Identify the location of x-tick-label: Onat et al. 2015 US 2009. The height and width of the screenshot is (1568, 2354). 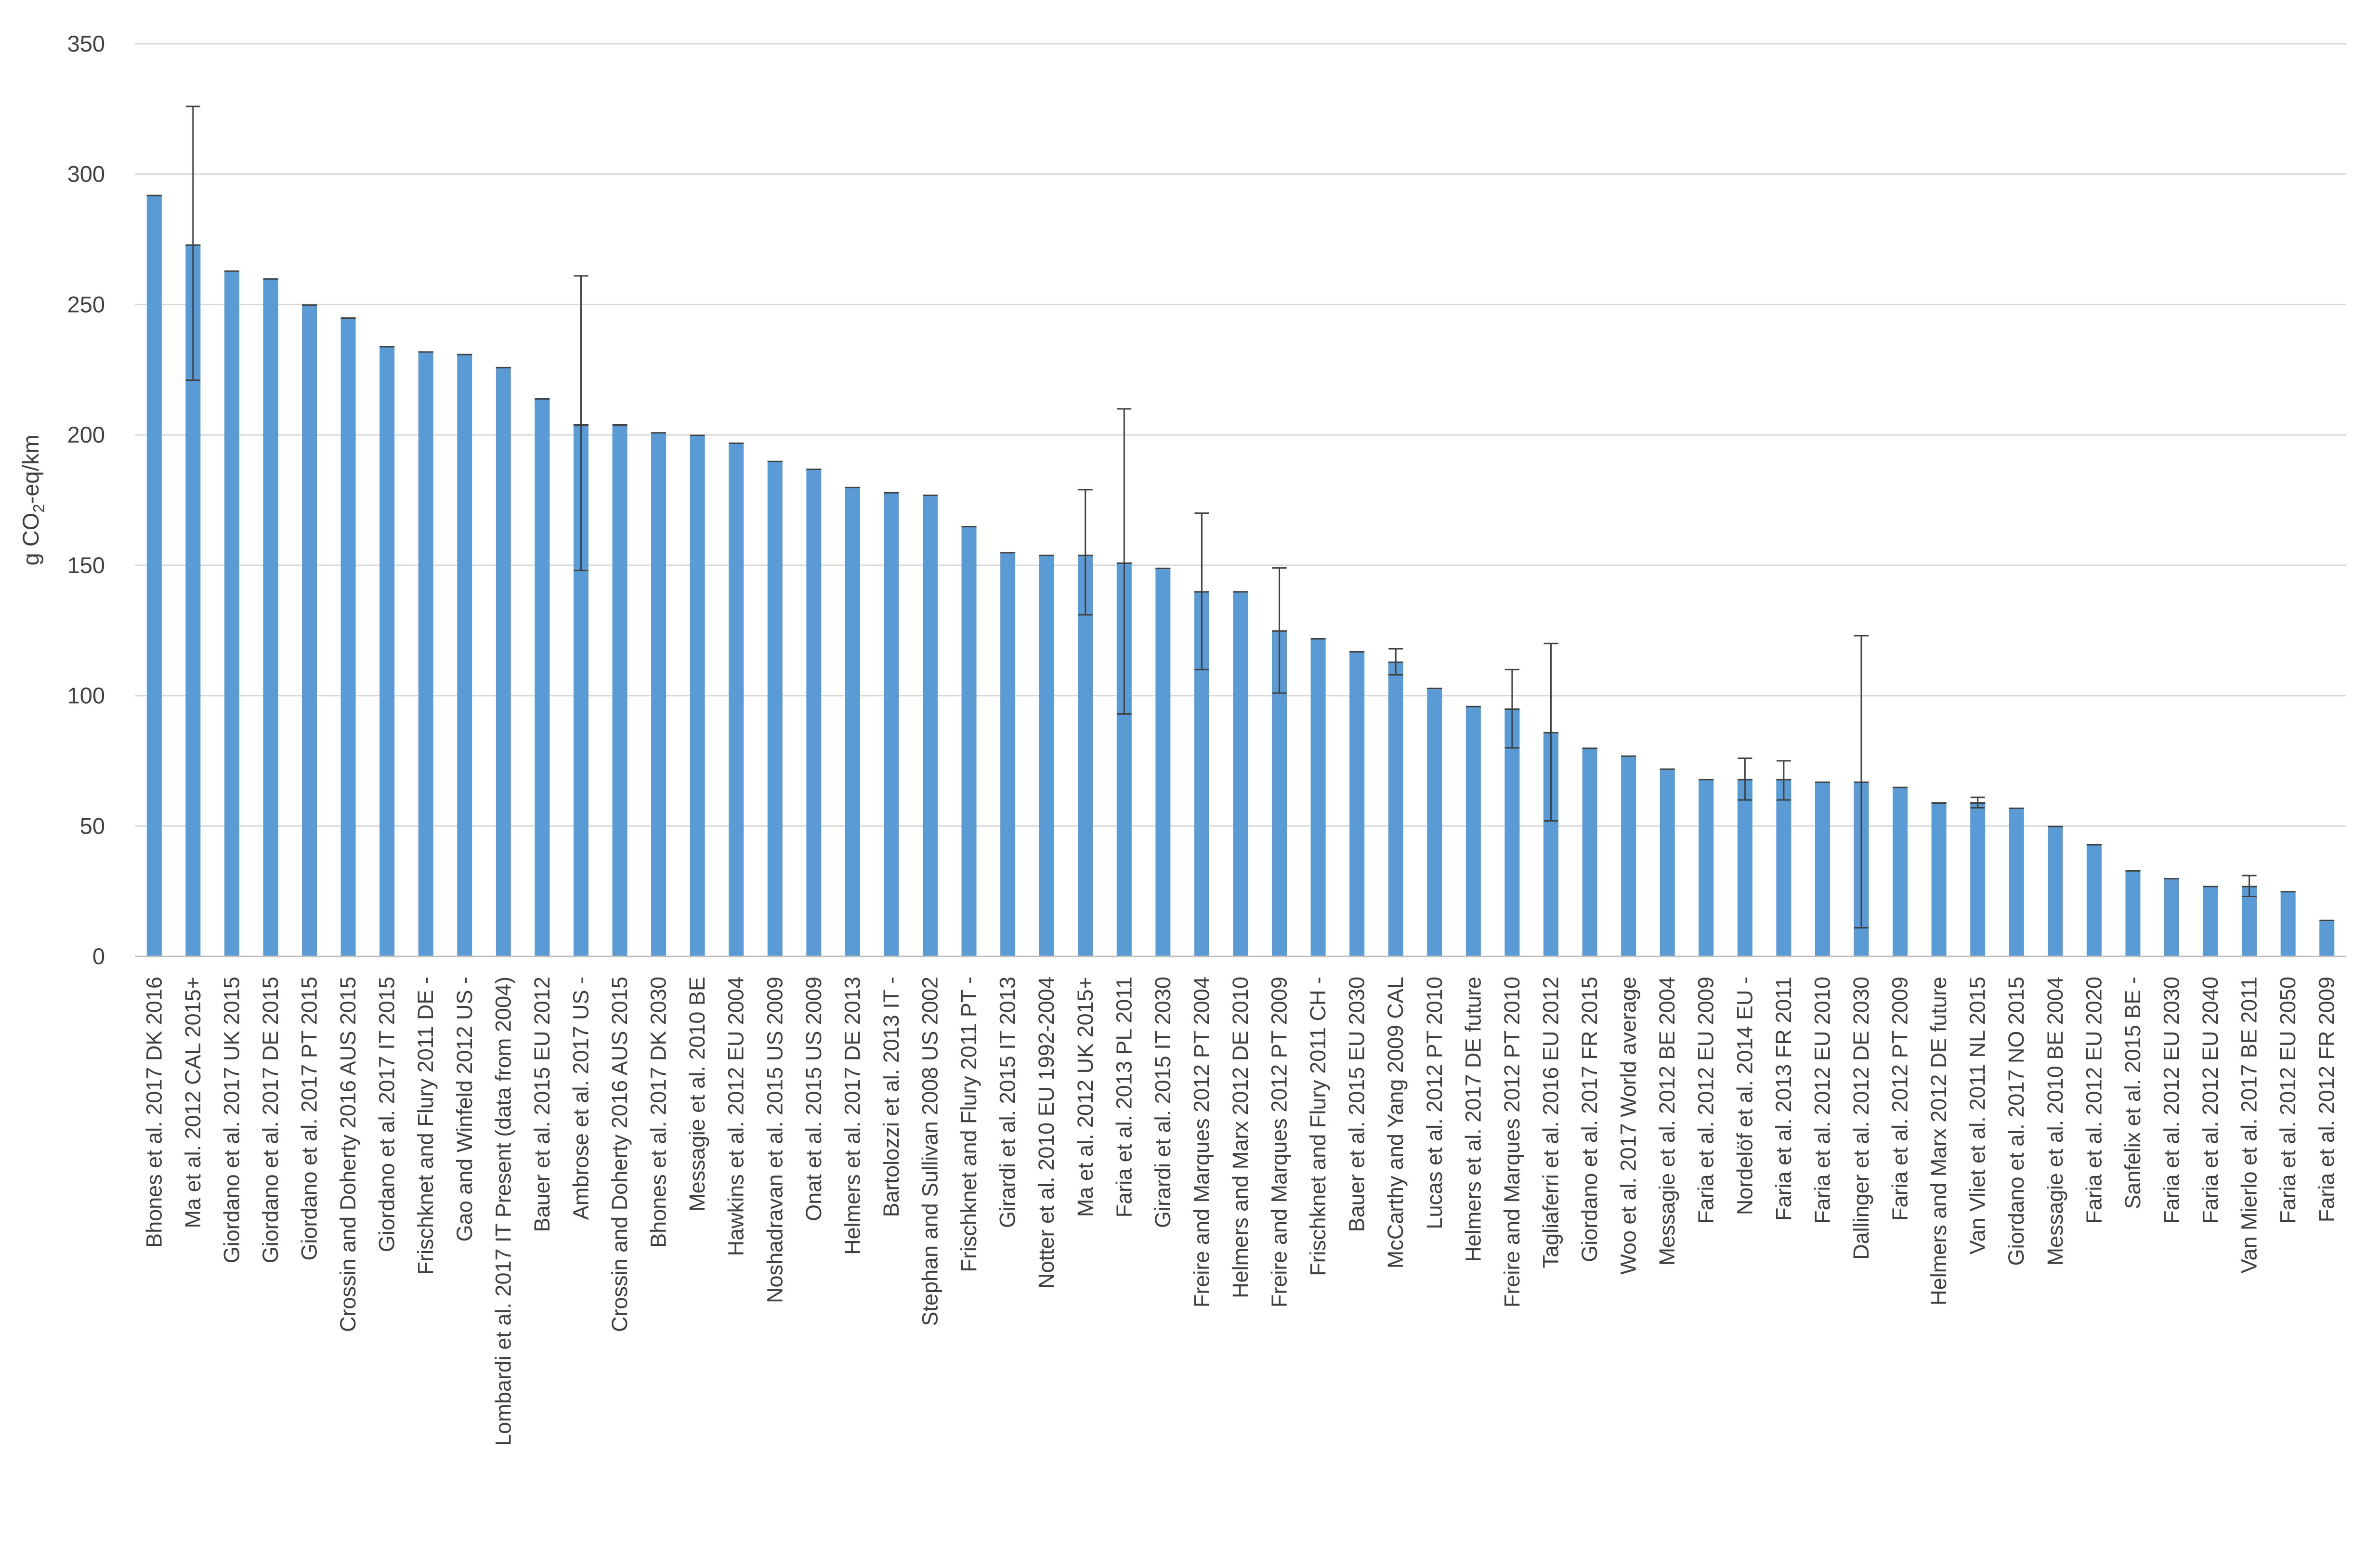
(814, 1099).